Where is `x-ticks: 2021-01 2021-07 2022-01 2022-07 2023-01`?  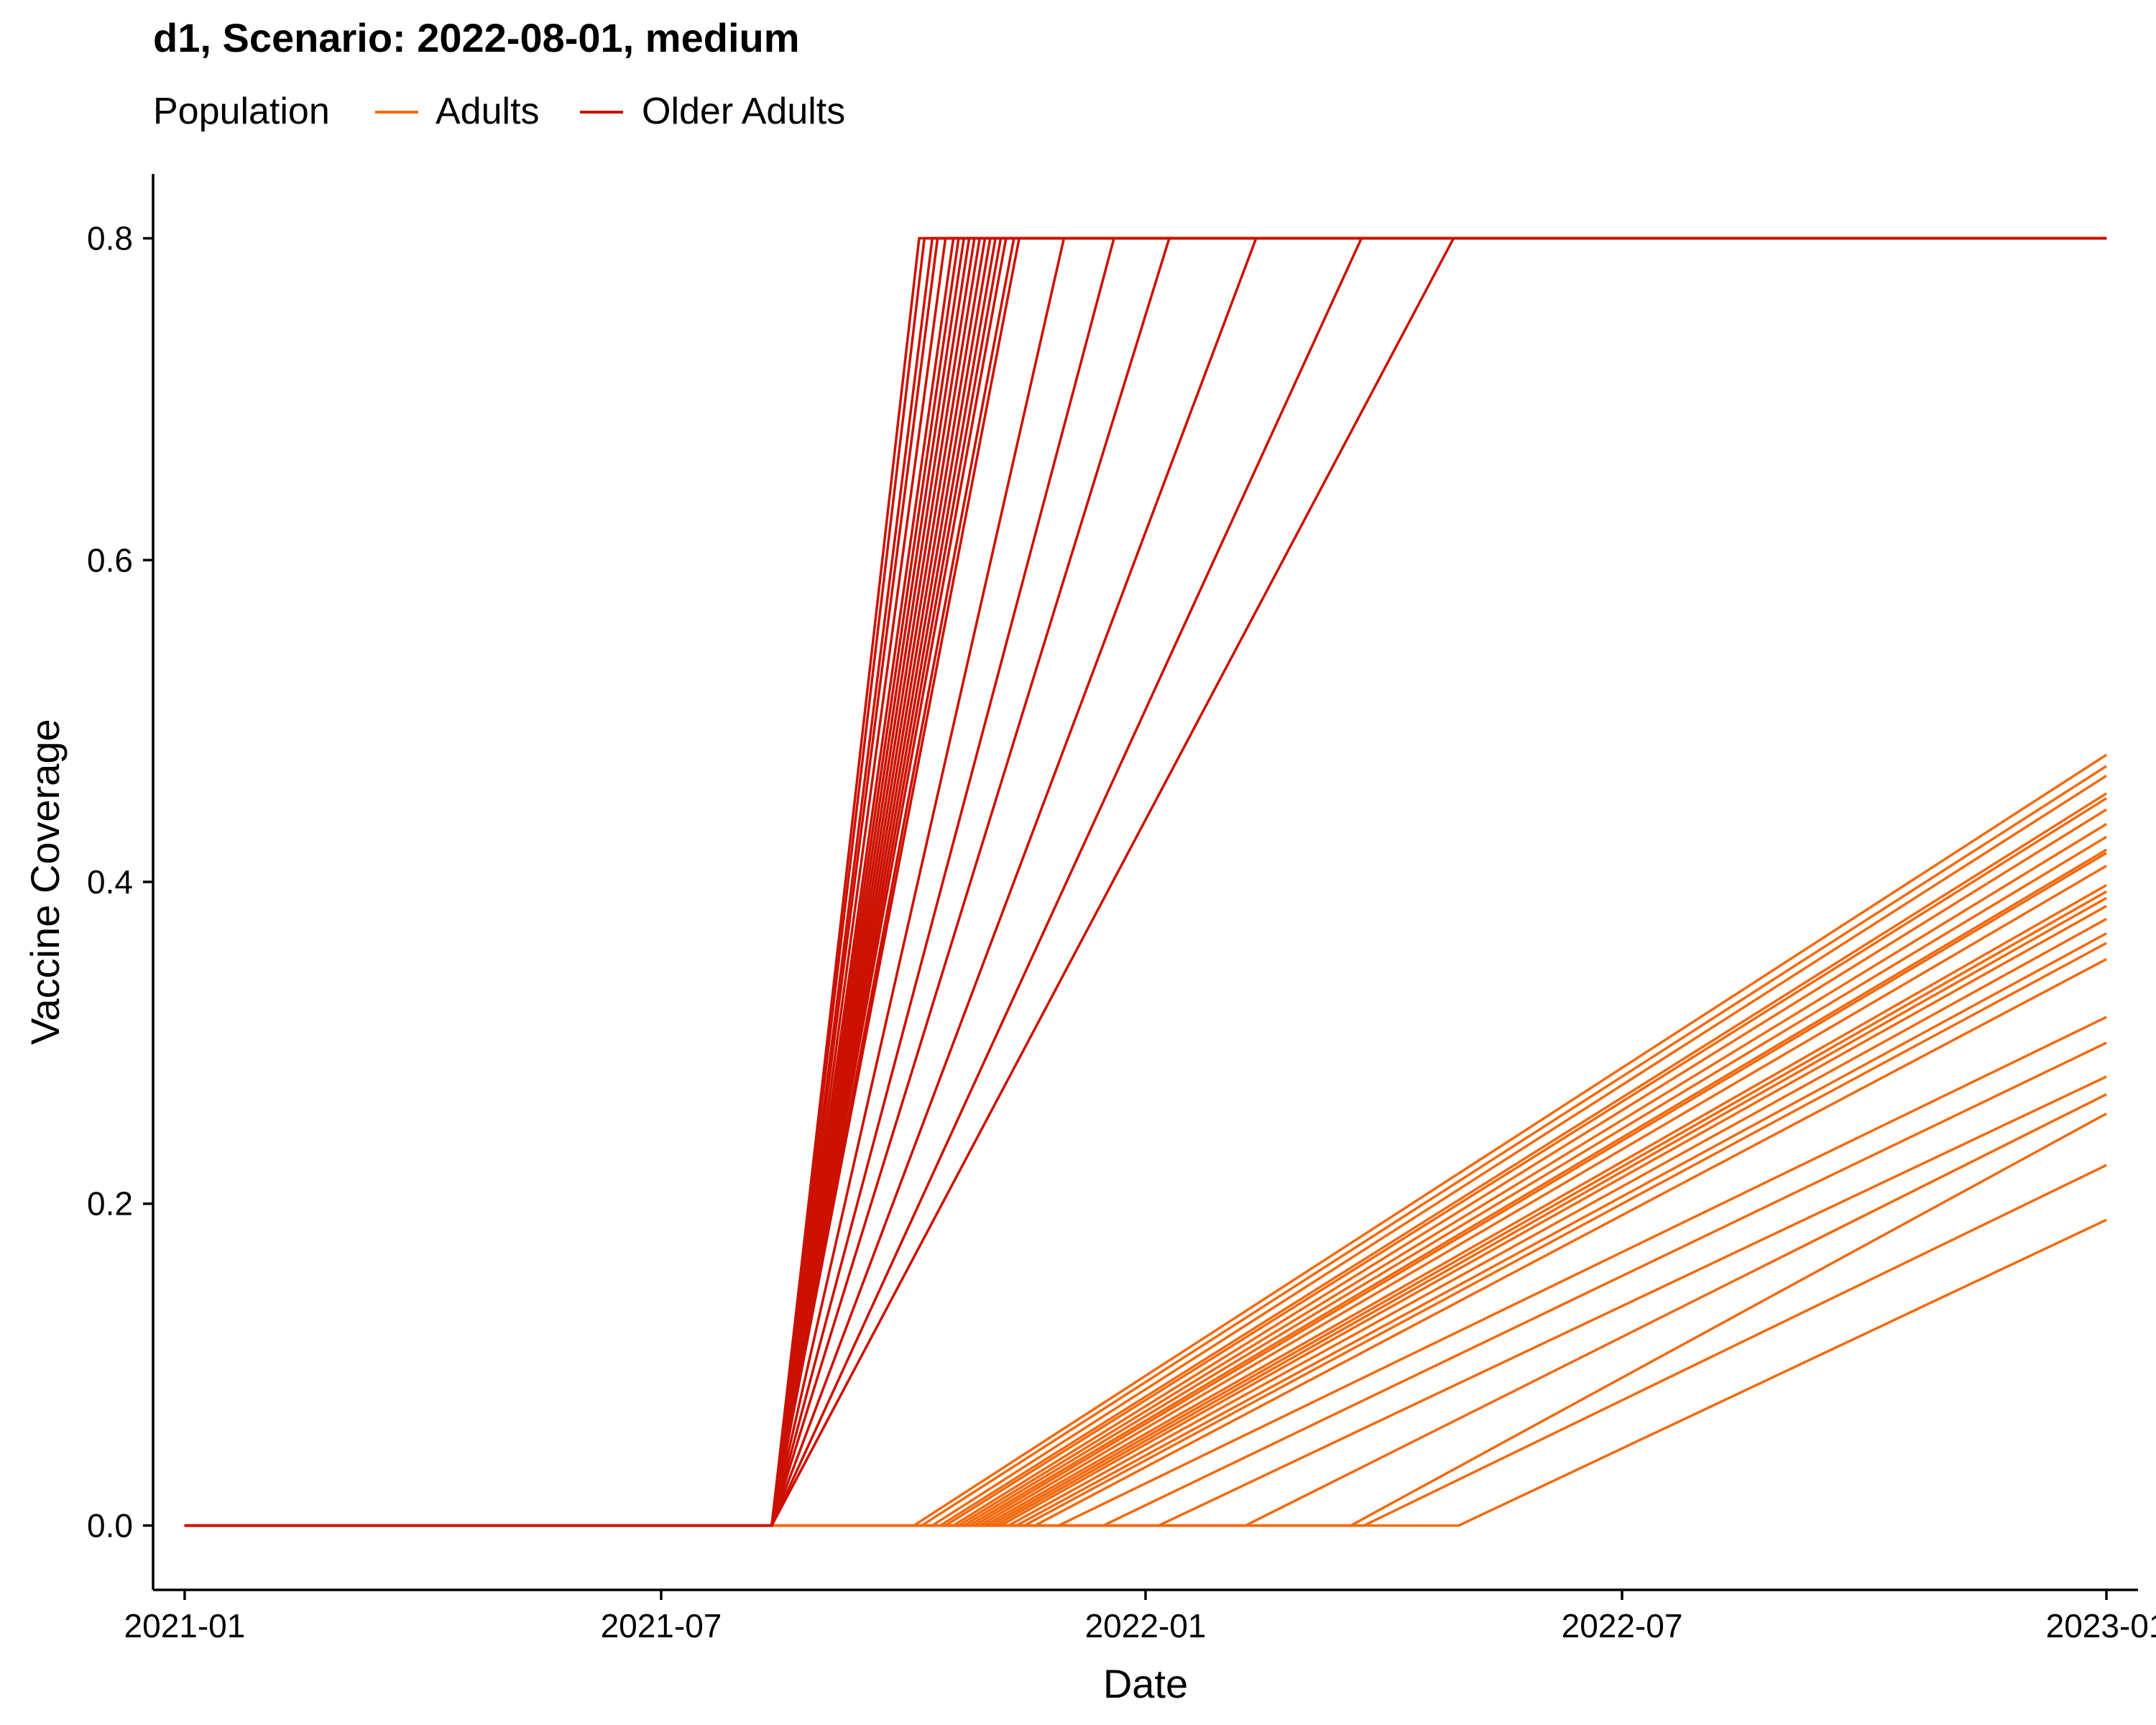
x-ticks: 2021-01 2021-07 2022-01 2022-07 2023-01 is located at coordinates (1140, 1617).